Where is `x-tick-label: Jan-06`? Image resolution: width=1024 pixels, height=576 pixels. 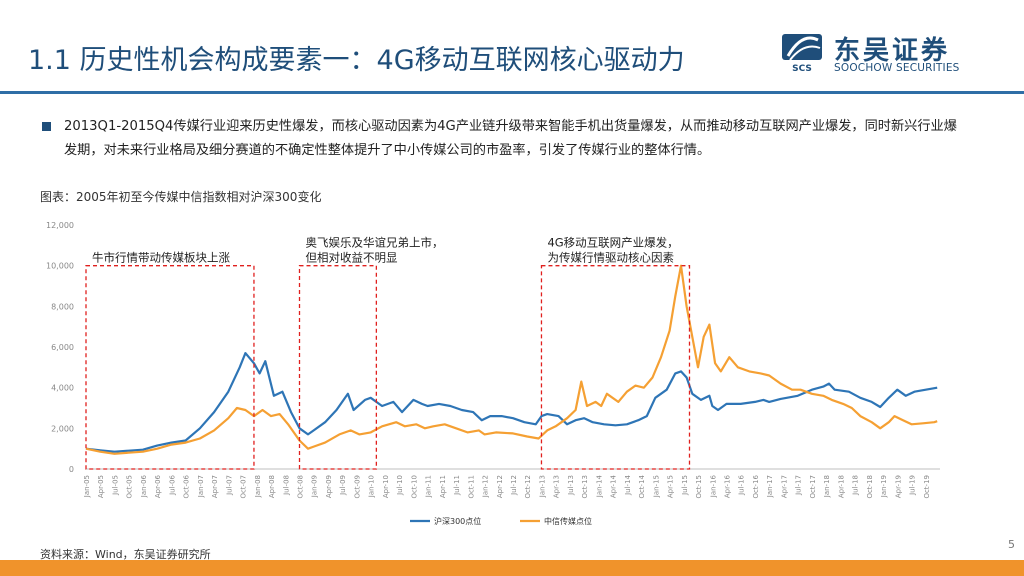 x-tick-label: Jan-06 is located at coordinates (144, 486).